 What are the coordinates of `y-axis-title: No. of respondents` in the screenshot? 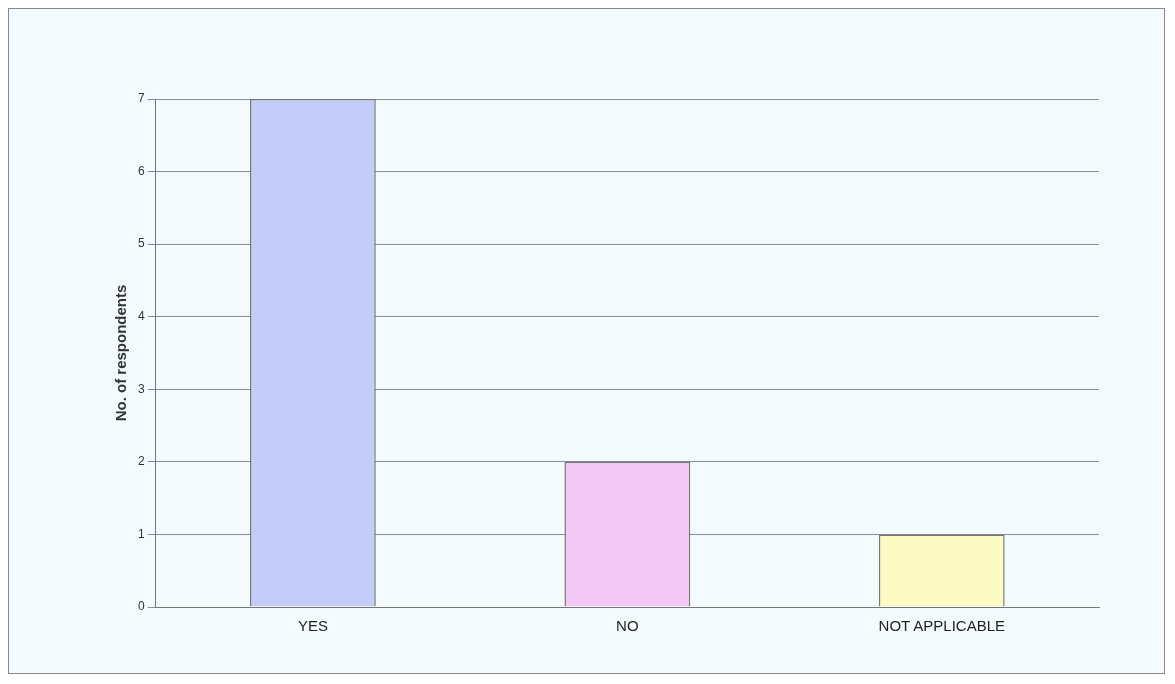 It's located at (121, 353).